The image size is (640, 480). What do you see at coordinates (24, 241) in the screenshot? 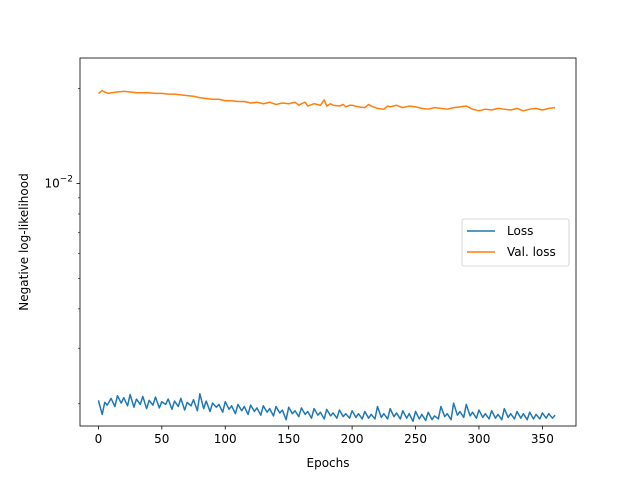
I see `y-axis-label: Negative log-likelihood` at bounding box center [24, 241].